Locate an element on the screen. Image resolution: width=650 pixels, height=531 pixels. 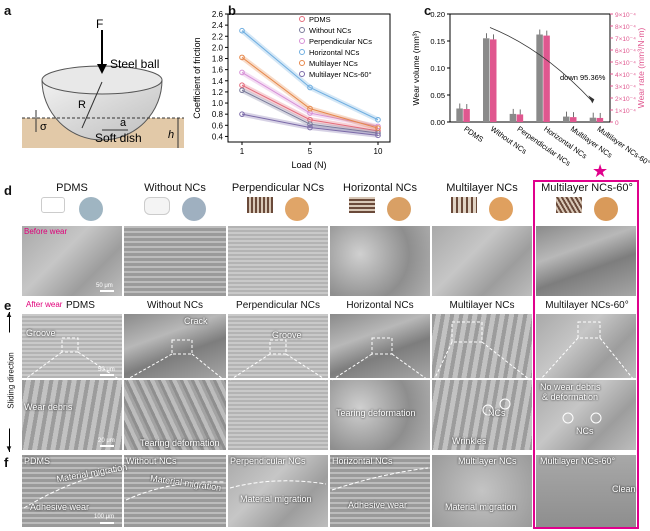
sem-before-pdms is located at coordinates (72, 261).